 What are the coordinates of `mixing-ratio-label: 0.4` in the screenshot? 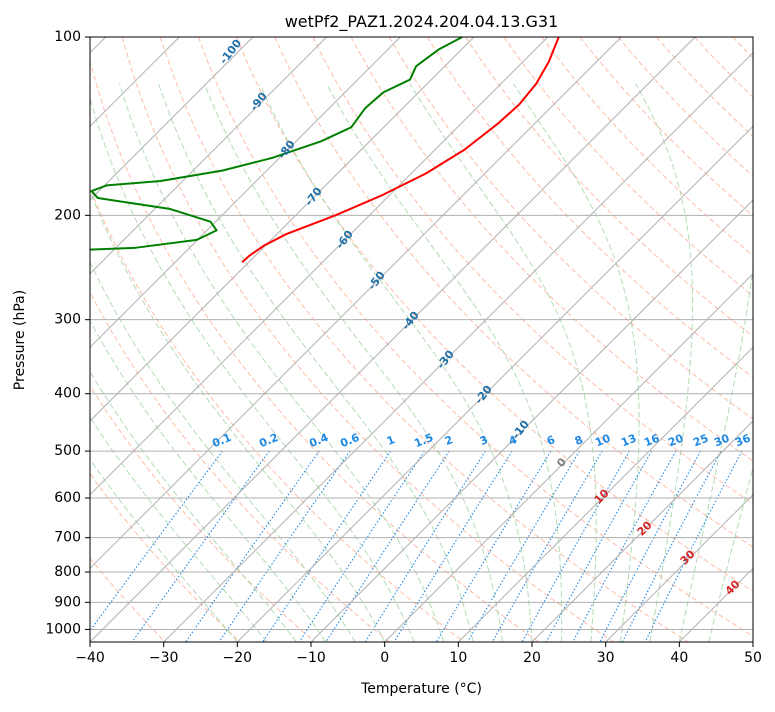 It's located at (318, 440).